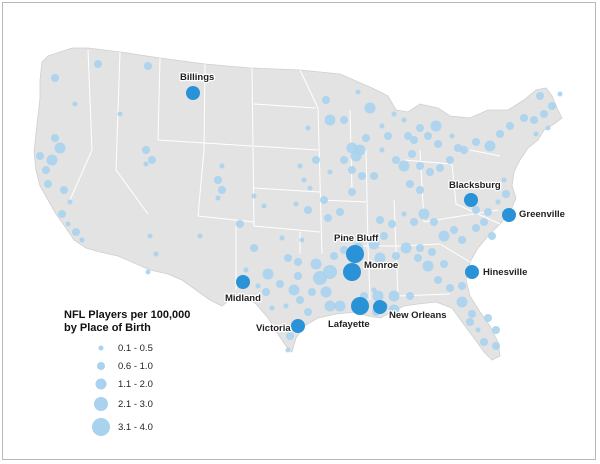 The height and width of the screenshot is (464, 600). I want to click on city-label-victoria: Victoria, so click(273, 328).